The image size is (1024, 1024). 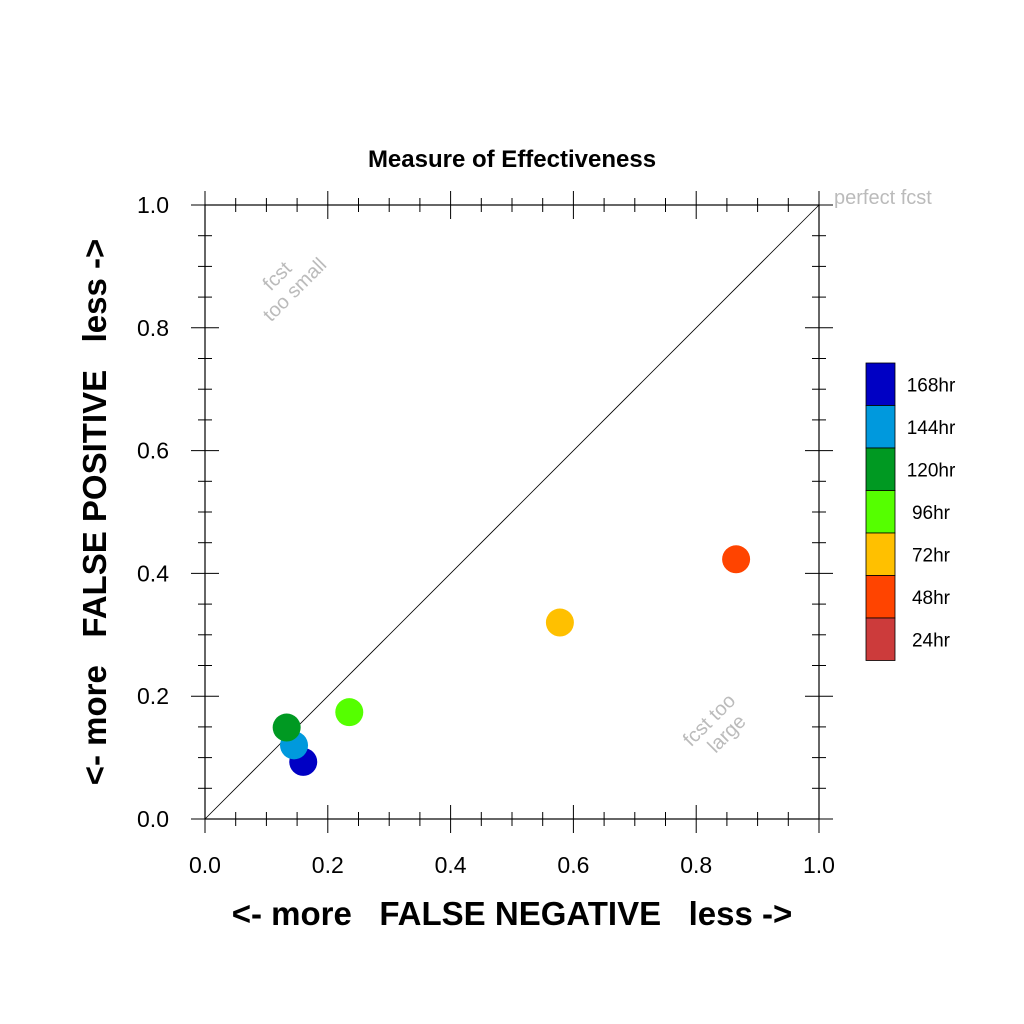 I want to click on legend-swatch-24hr, so click(x=880, y=639).